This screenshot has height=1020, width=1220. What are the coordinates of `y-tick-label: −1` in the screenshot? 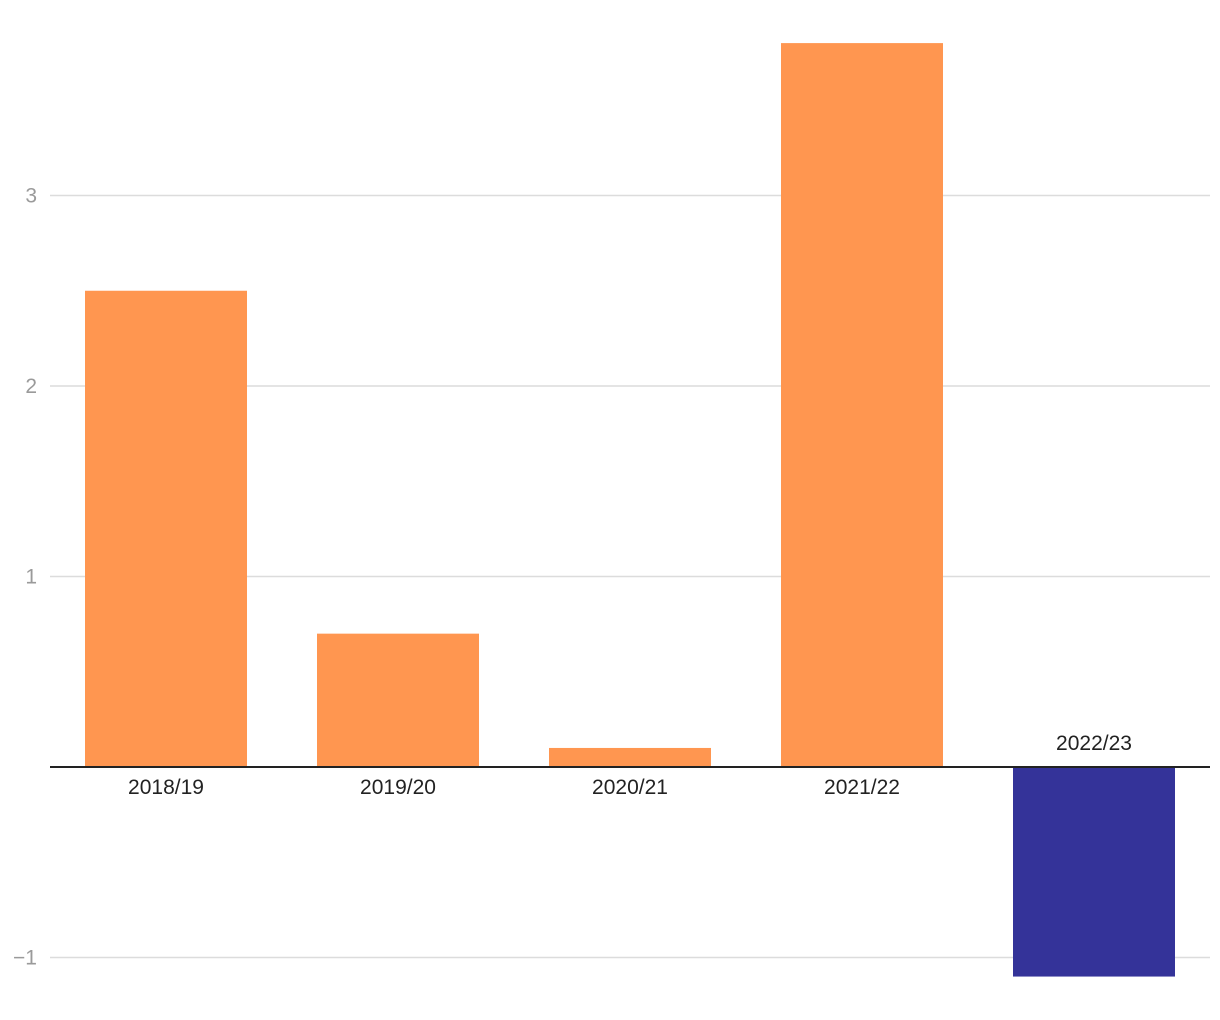 It's located at (25, 958).